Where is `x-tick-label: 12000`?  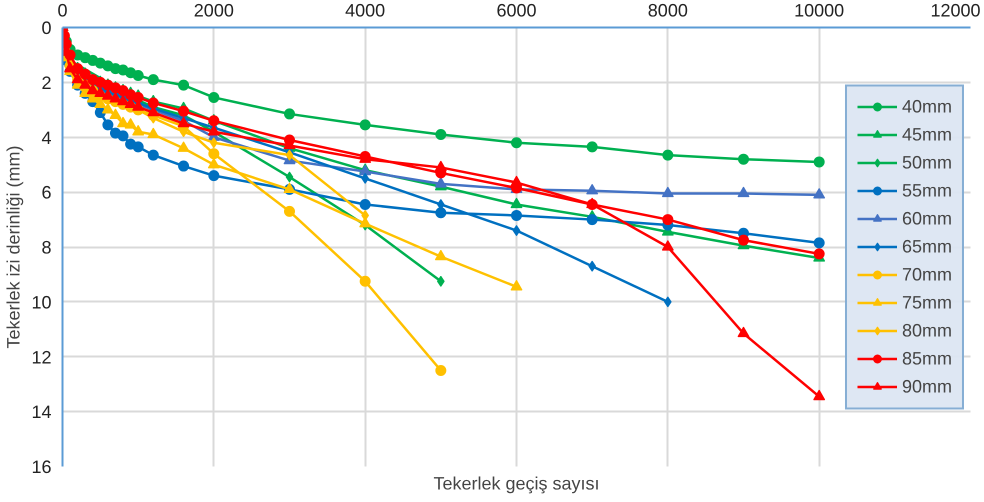
x-tick-label: 12000 is located at coordinates (955, 10).